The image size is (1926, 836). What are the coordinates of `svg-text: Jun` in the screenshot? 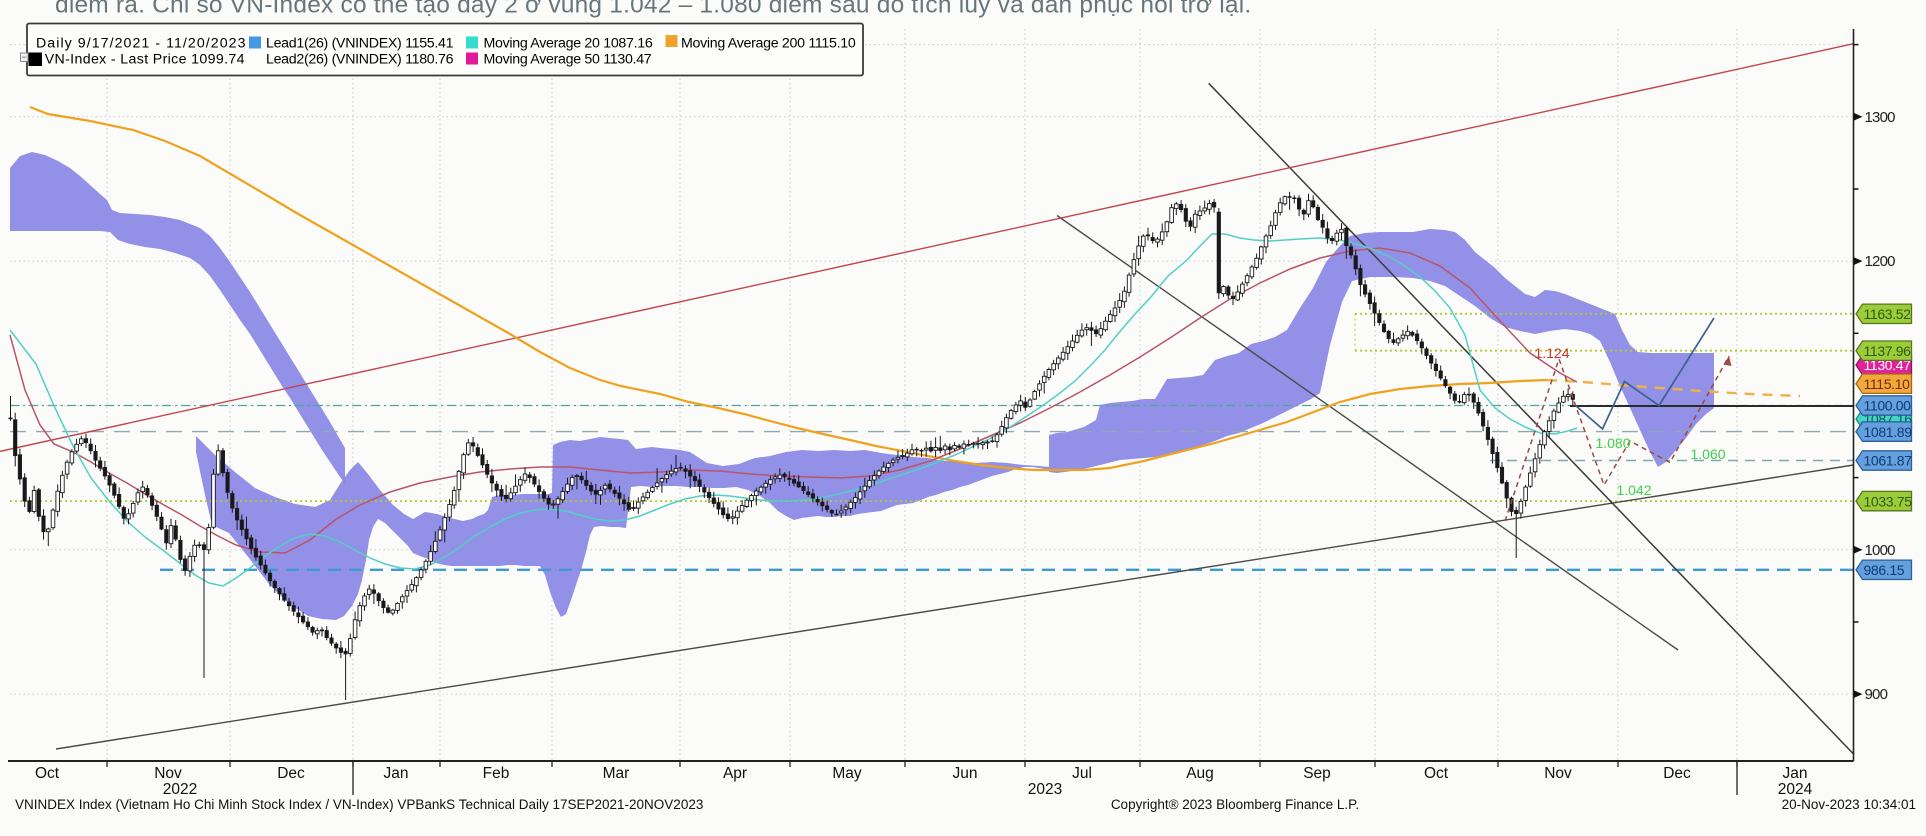 It's located at (965, 773).